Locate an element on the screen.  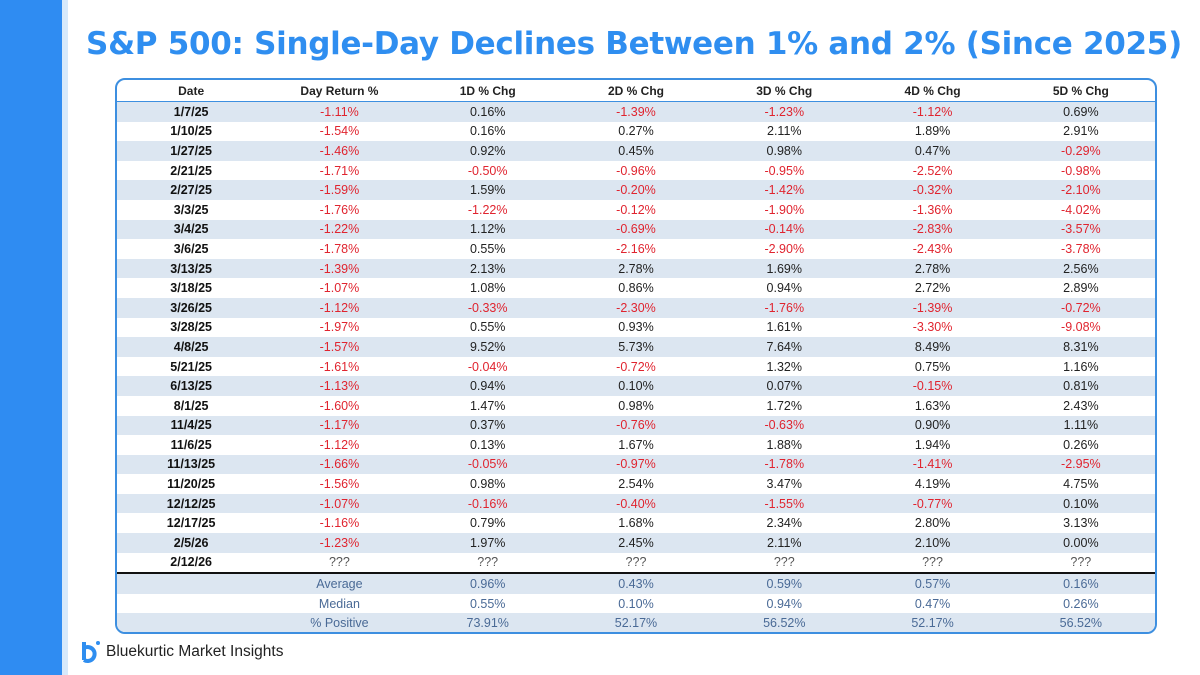
2d-chg-cell: -0.97% is located at coordinates (636, 464).